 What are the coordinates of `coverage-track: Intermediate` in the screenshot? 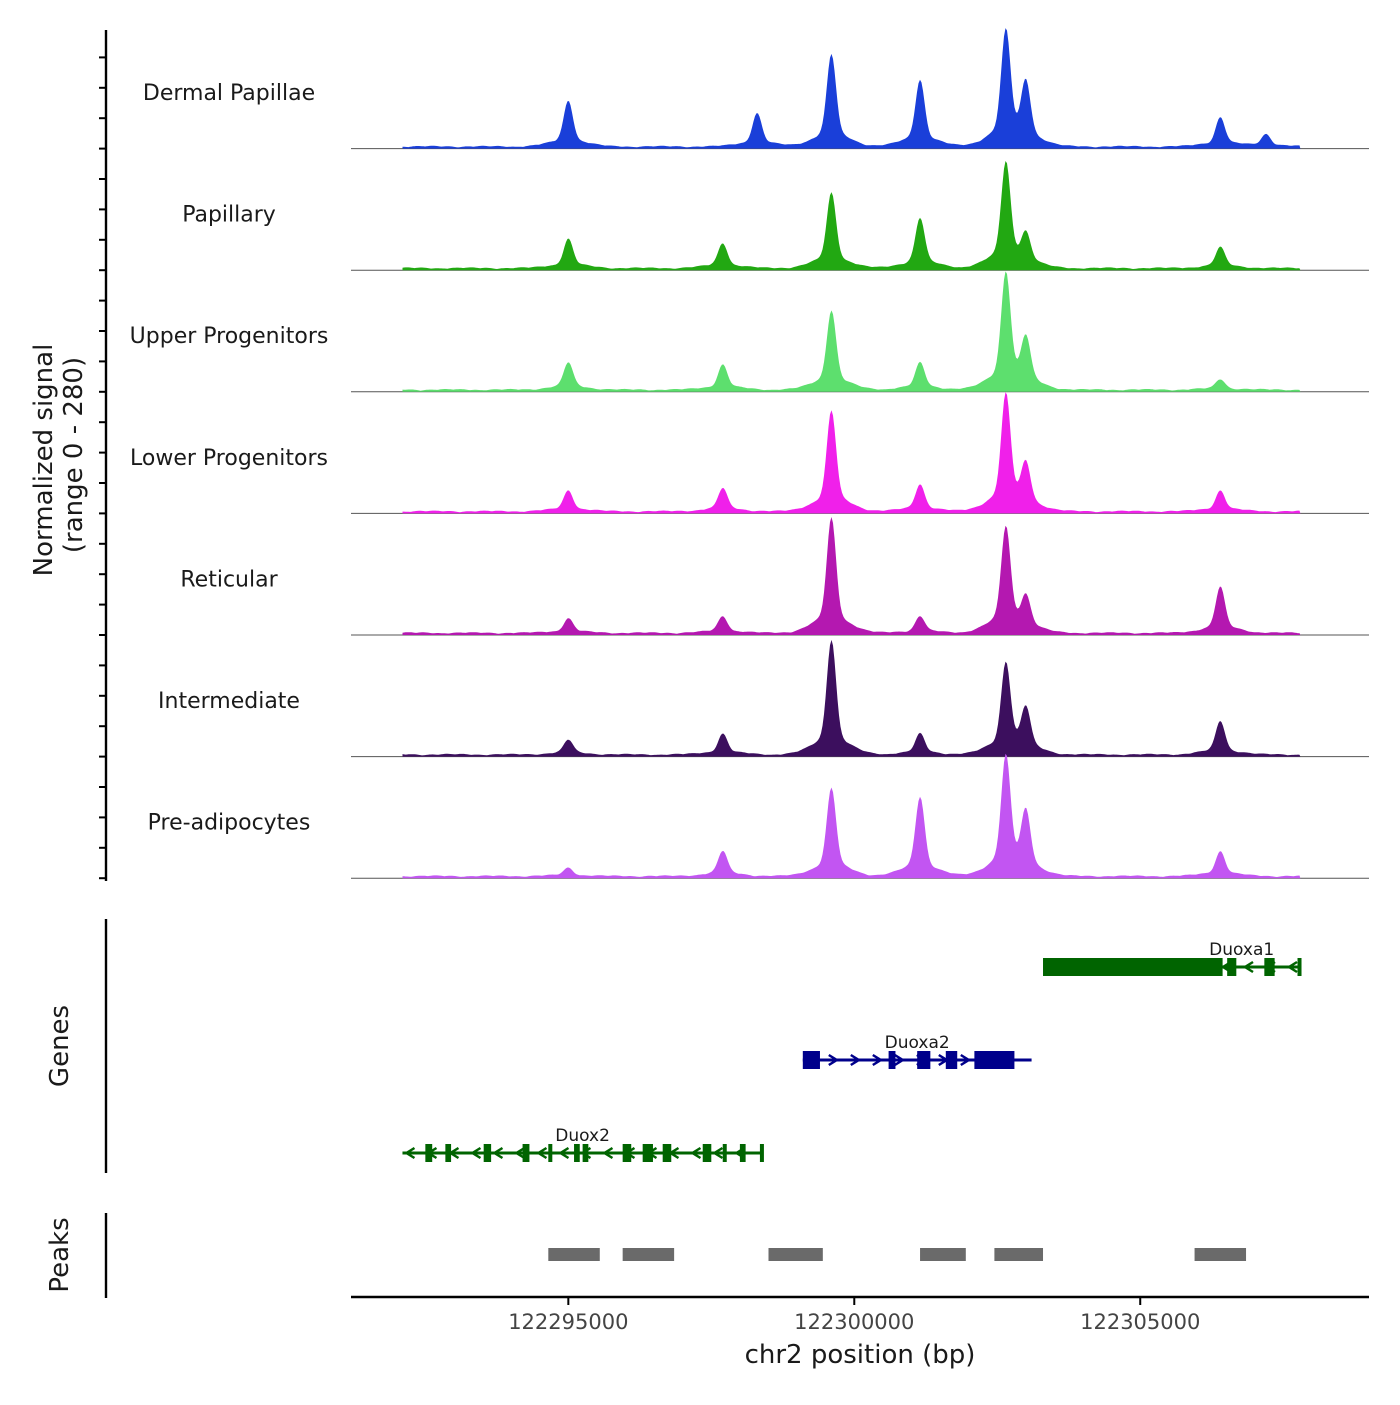 It's located at (763, 698).